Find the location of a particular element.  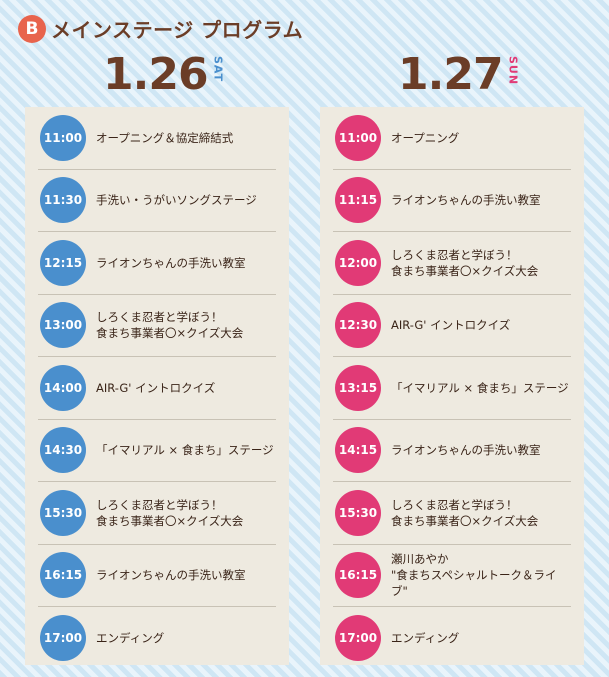

schedule-row: 12:00 しろくま忍者と学ぼう！ 食まち事業者〇×クイズ大会 is located at coordinates (452, 263).